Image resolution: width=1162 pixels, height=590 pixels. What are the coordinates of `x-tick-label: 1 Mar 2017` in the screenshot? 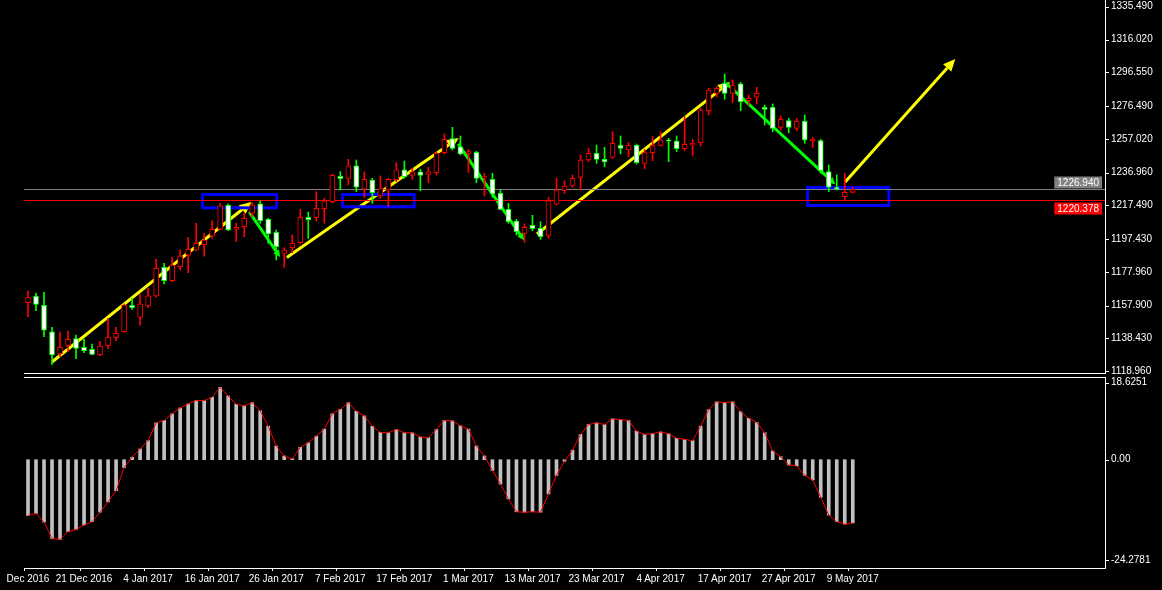 It's located at (469, 578).